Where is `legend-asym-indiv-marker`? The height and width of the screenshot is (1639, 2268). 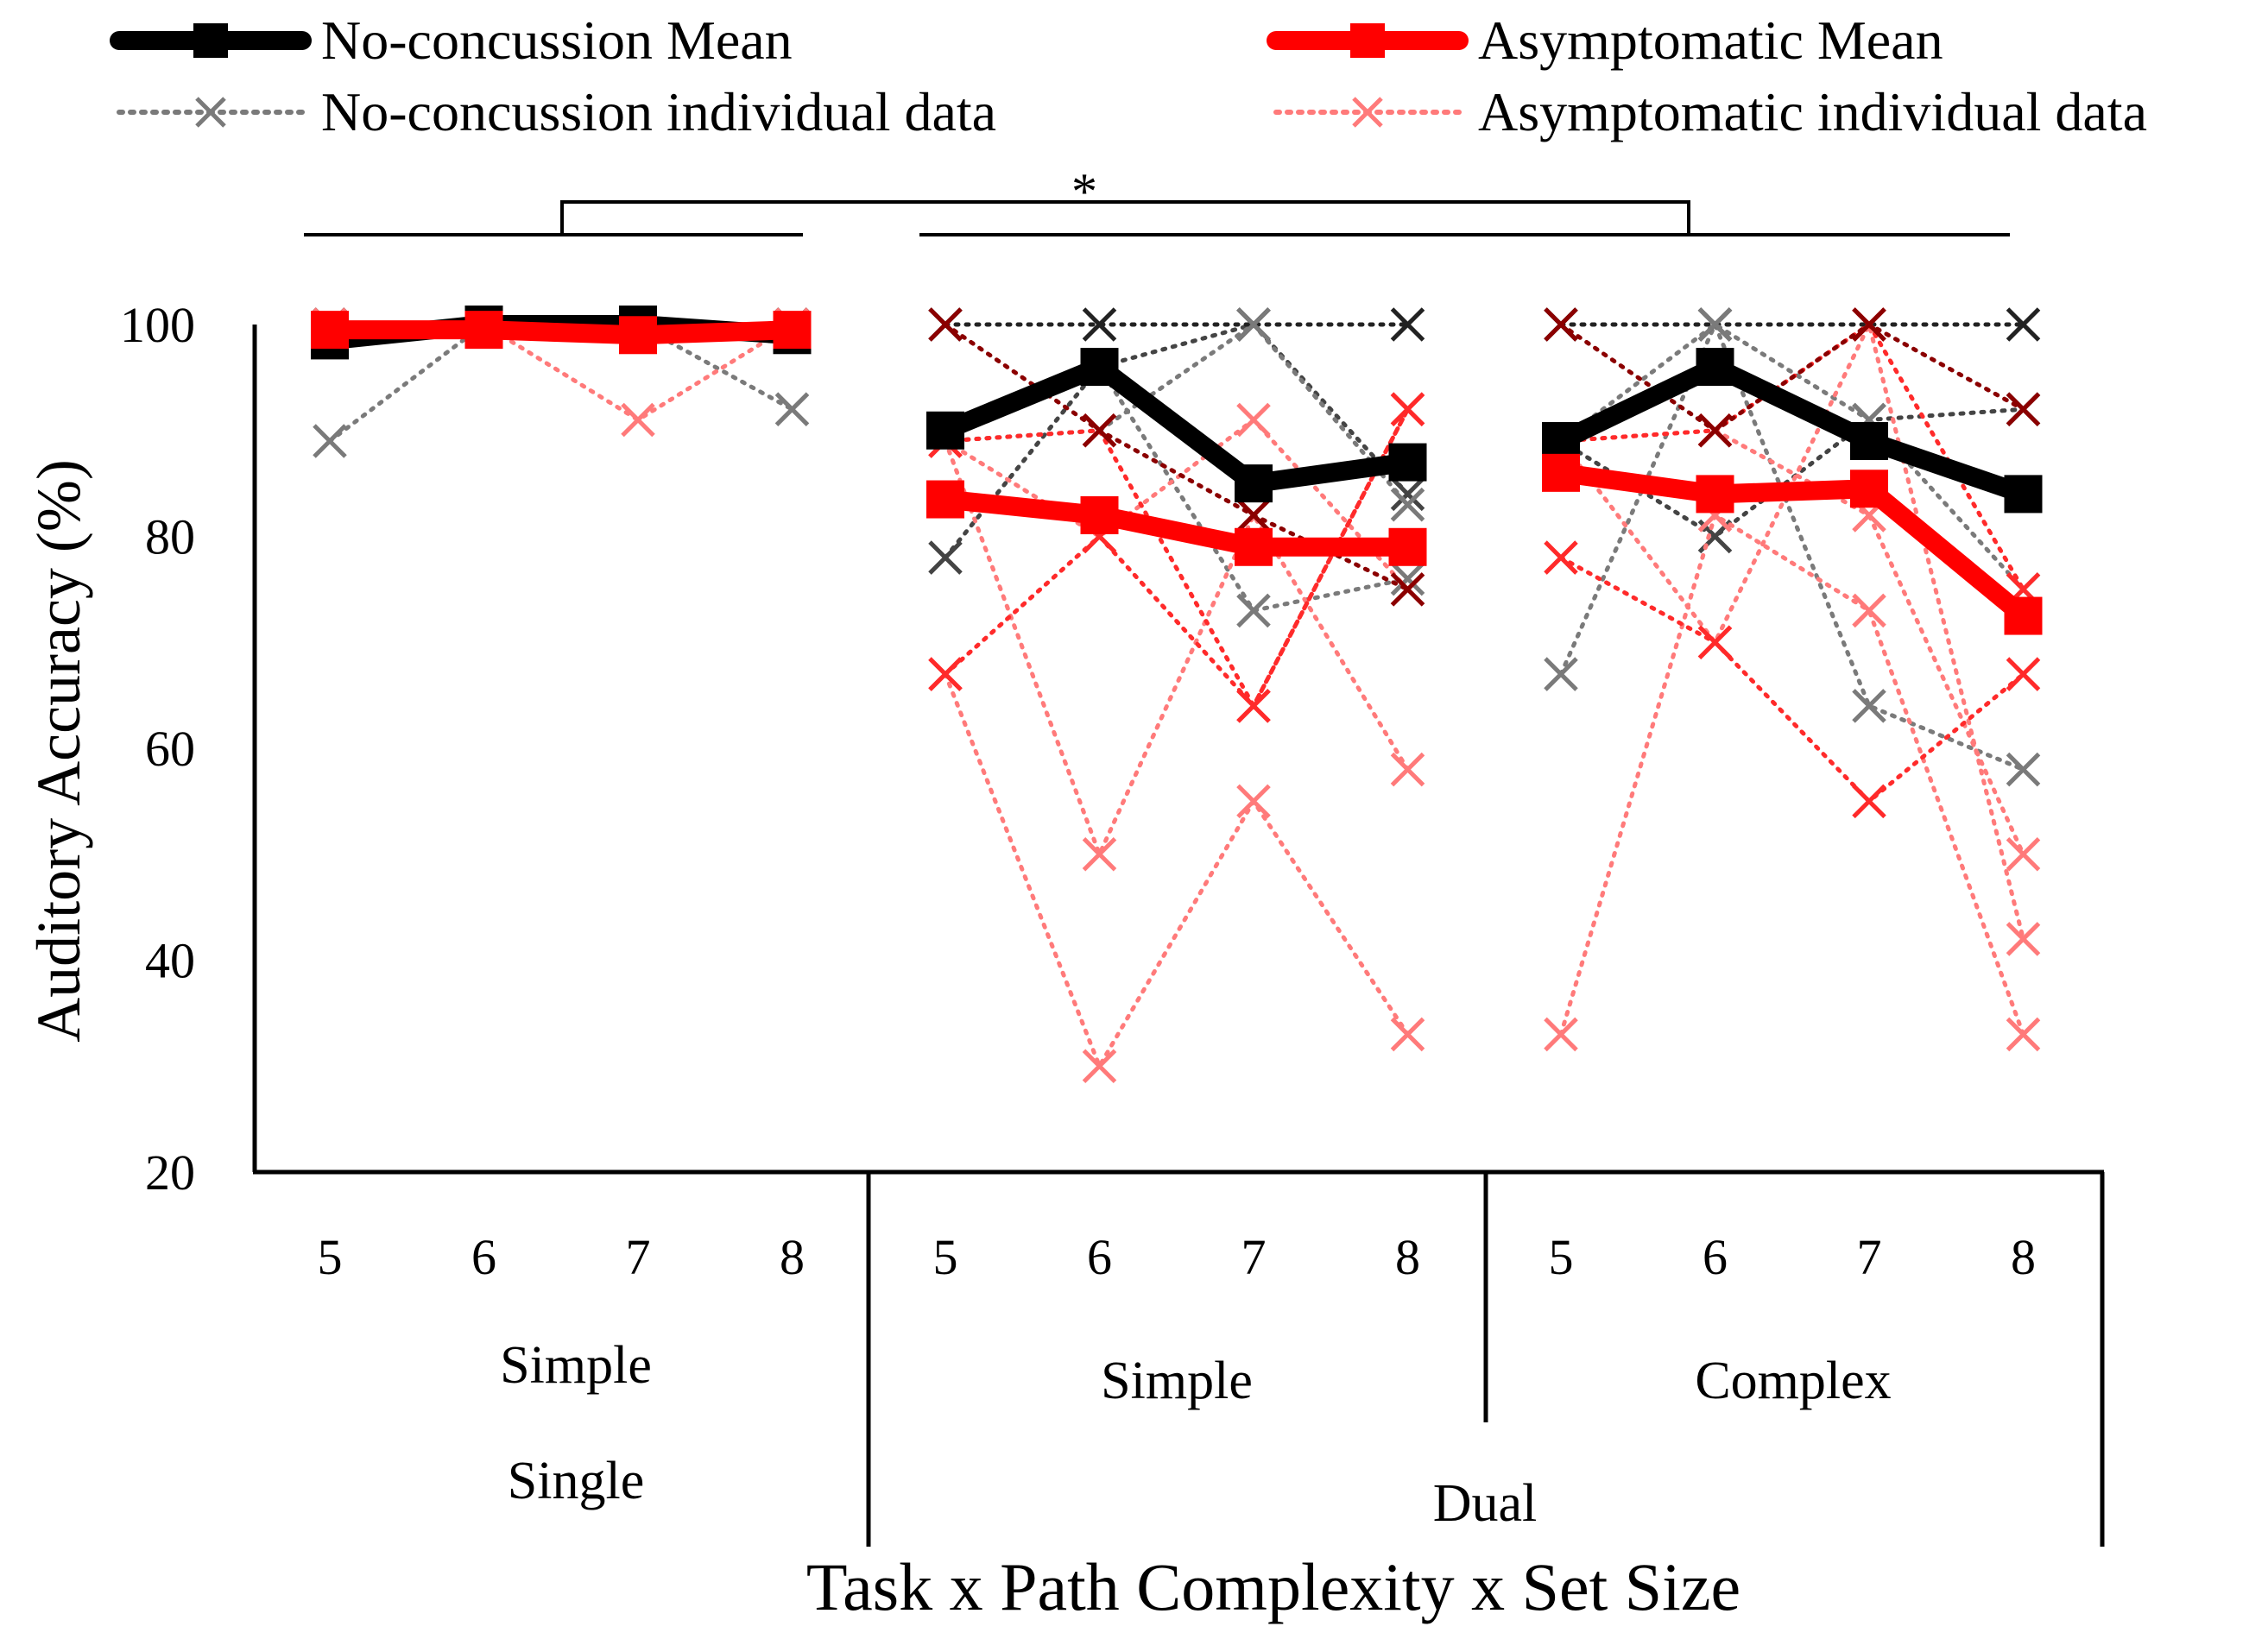
legend-asym-indiv-marker is located at coordinates (1367, 113).